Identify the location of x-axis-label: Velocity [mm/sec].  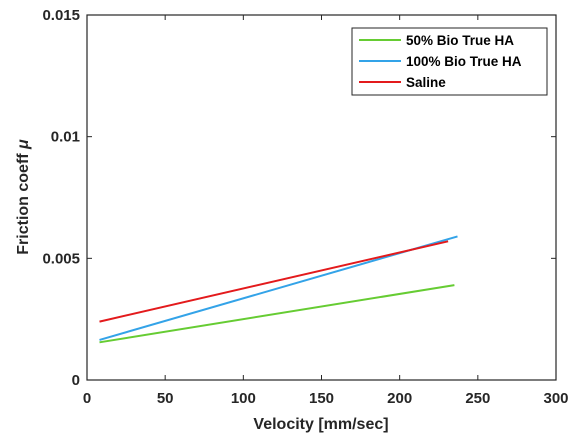
(320, 424).